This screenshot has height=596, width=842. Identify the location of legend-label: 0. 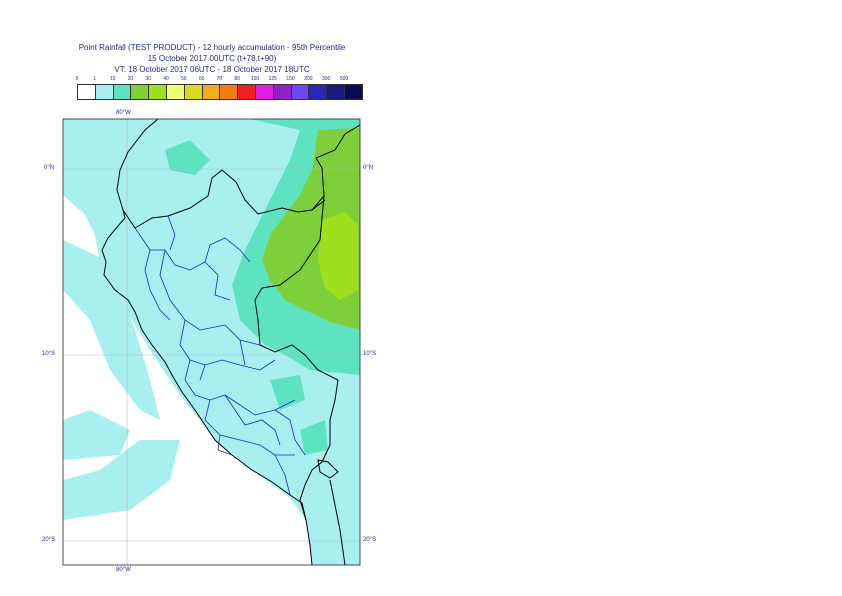
(77, 79).